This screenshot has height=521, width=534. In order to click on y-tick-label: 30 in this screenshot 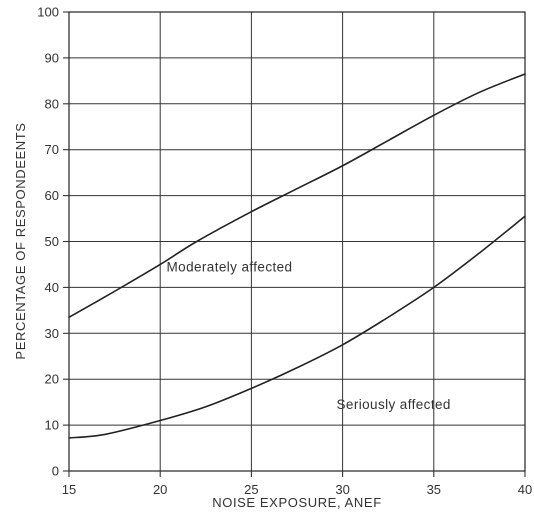, I will do `click(52, 333)`.